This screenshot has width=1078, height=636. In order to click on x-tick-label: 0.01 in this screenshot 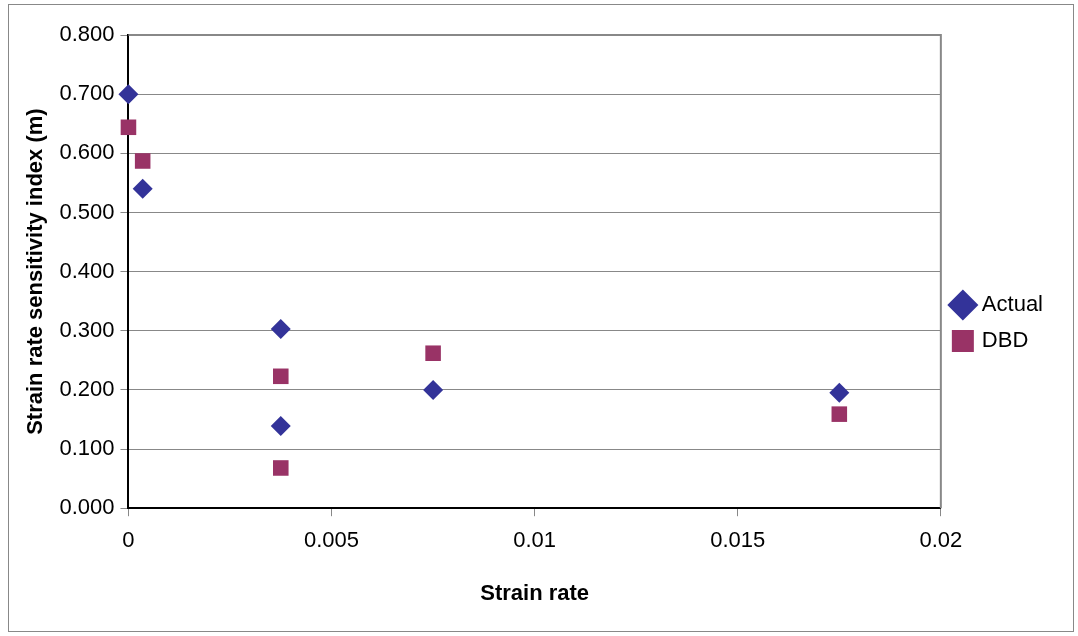, I will do `click(535, 540)`.